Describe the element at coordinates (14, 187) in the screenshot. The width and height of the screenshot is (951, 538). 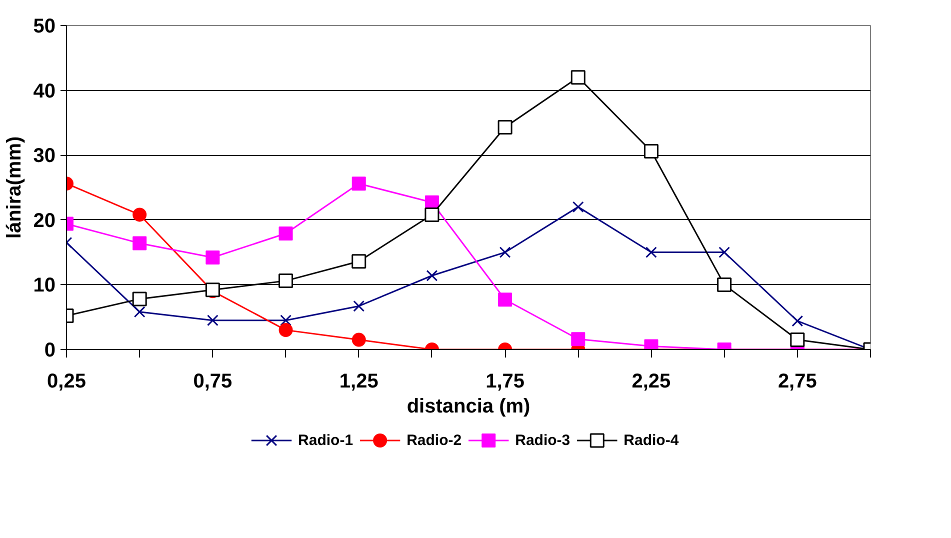
I see `y-axis-title: lánira(mm)` at that location.